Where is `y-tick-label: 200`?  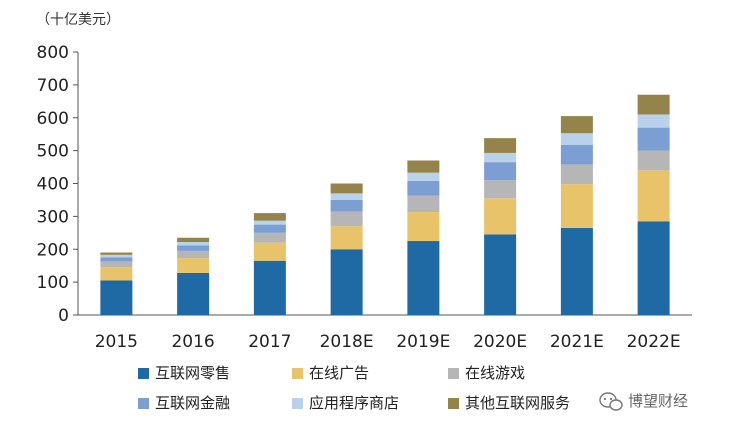 y-tick-label: 200 is located at coordinates (53, 250).